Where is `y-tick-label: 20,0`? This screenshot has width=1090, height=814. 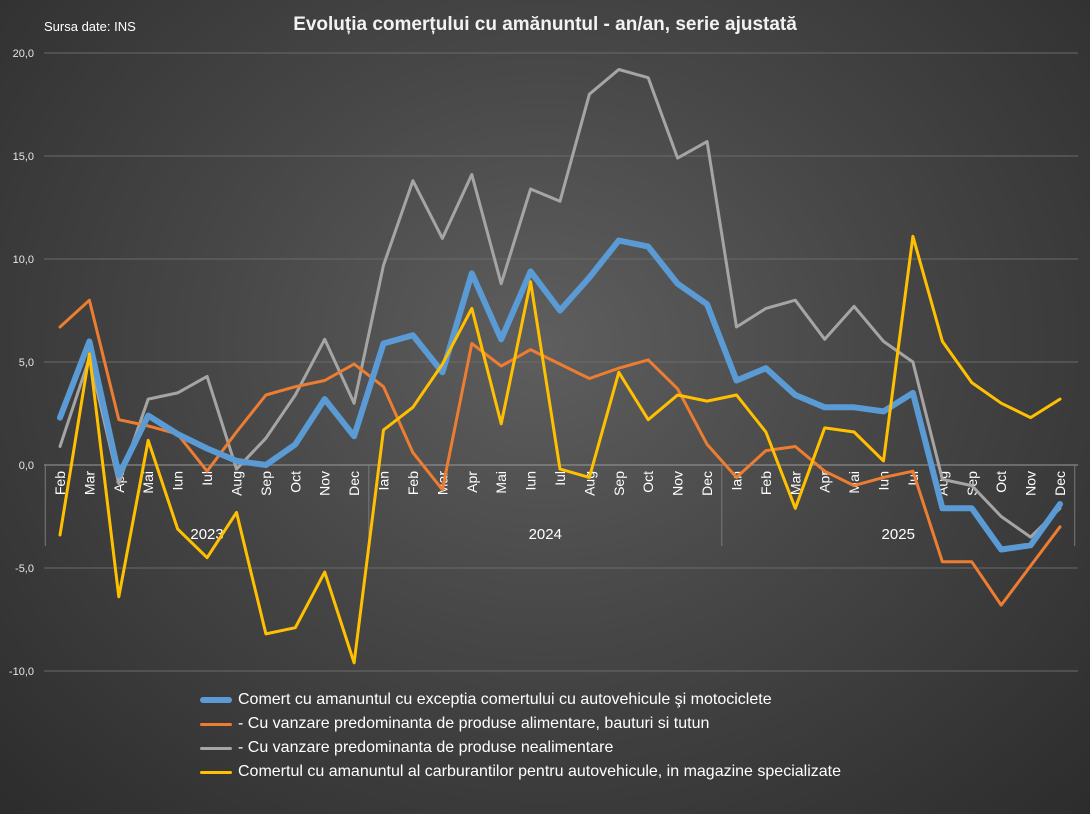
y-tick-label: 20,0 is located at coordinates (23, 54).